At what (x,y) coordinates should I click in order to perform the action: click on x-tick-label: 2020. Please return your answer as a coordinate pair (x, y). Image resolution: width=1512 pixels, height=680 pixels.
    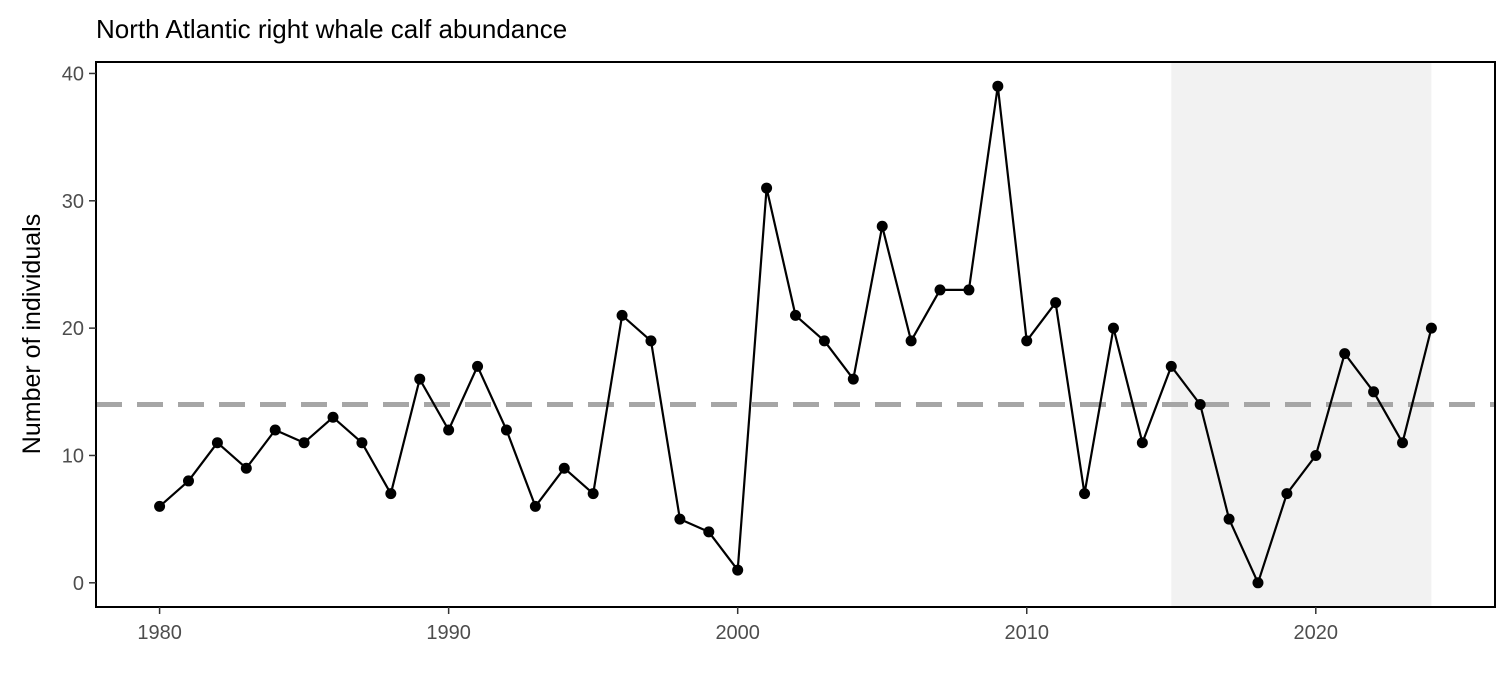
    Looking at the image, I should click on (1316, 633).